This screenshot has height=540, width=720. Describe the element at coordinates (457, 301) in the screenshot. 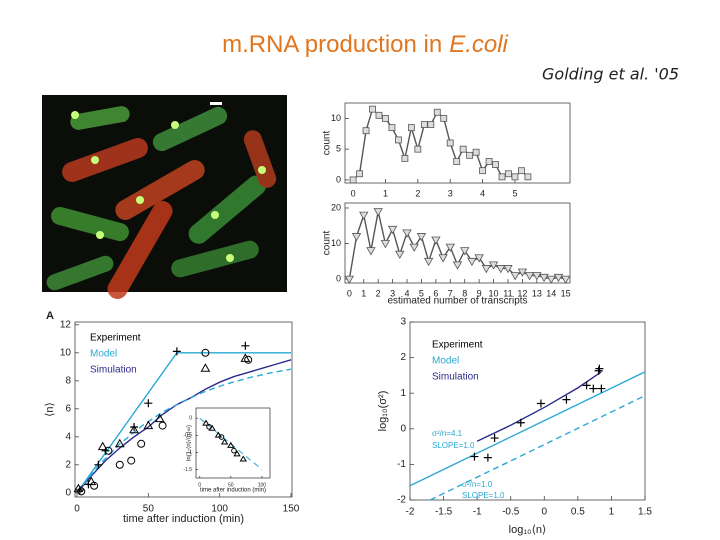

I see `x-axis-label: estimated number of transcripts` at that location.